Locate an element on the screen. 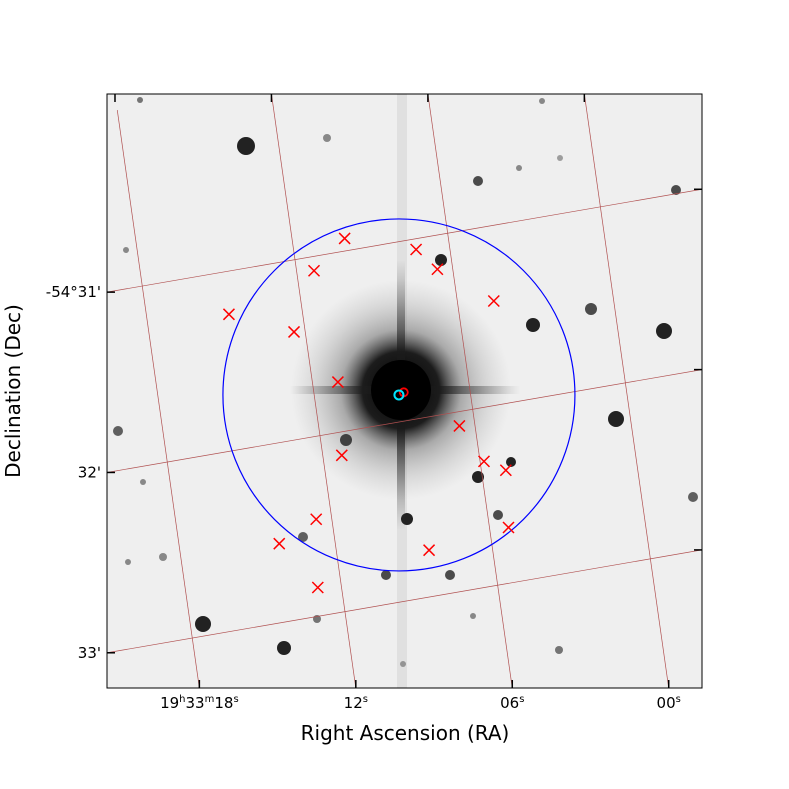  x-tick-label: 19h33m18s is located at coordinates (199, 703).